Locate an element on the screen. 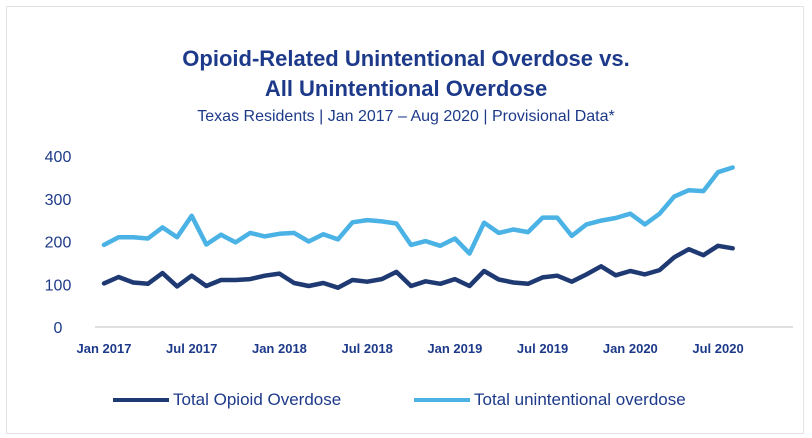  x-tick-label: Jan 2020 is located at coordinates (630, 348).